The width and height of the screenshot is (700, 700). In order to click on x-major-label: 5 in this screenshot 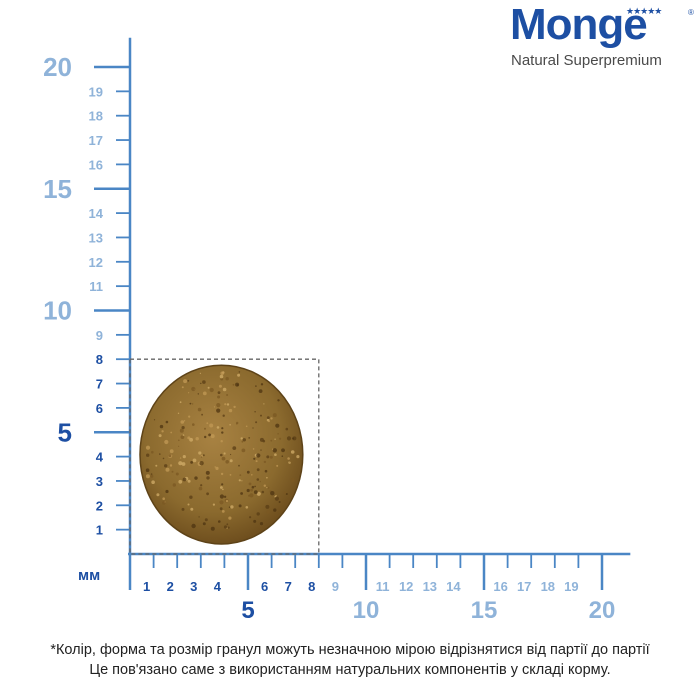, I will do `click(247, 610)`.